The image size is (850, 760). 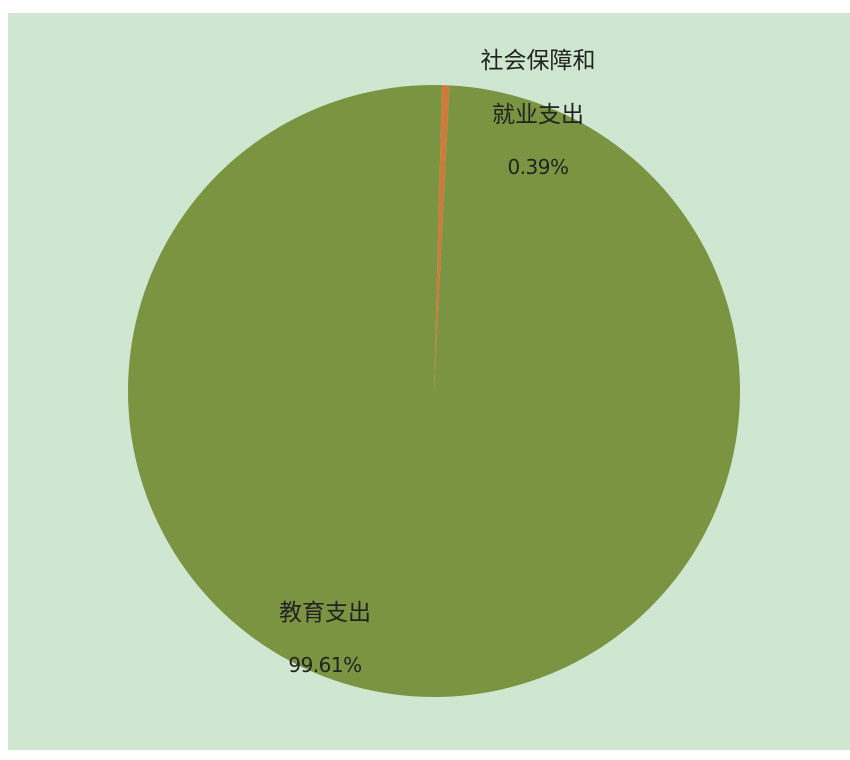 I want to click on slice-name-social-security-line-2: 就业支出, so click(x=538, y=115).